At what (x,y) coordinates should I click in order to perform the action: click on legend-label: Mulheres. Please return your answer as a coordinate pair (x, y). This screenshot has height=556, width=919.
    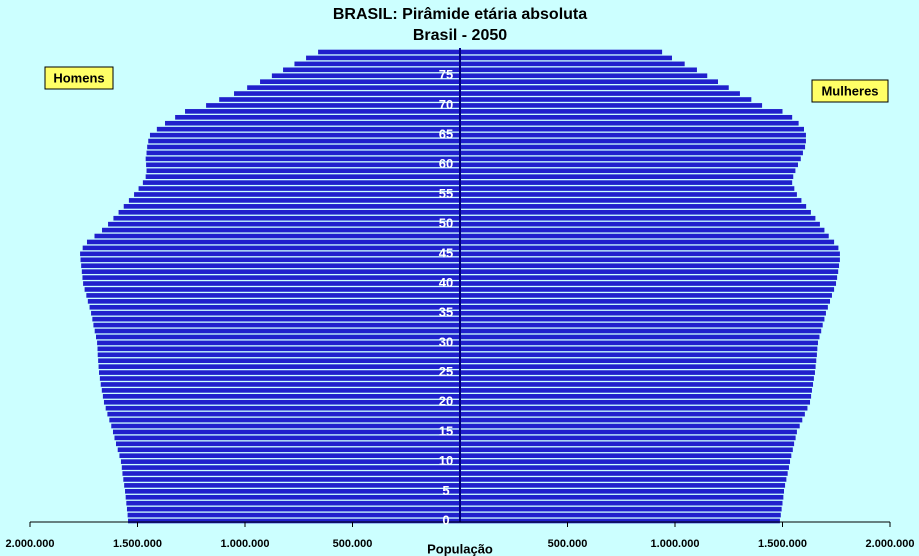
    Looking at the image, I should click on (849, 90).